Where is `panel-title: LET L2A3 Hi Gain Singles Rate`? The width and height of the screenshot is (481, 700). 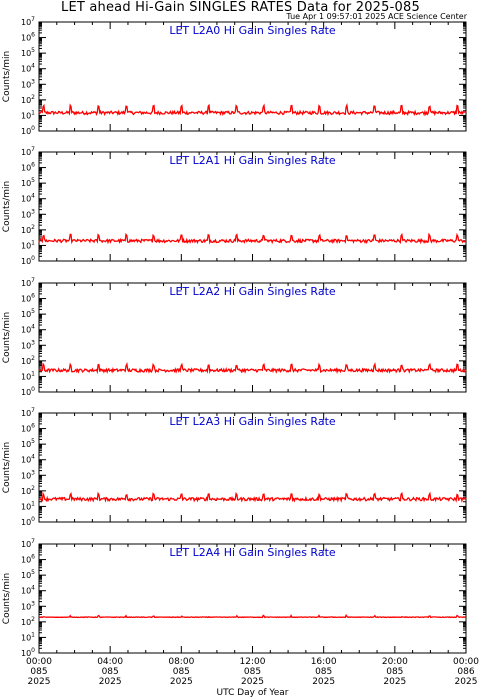
panel-title: LET L2A3 Hi Gain Singles Rate is located at coordinates (252, 421).